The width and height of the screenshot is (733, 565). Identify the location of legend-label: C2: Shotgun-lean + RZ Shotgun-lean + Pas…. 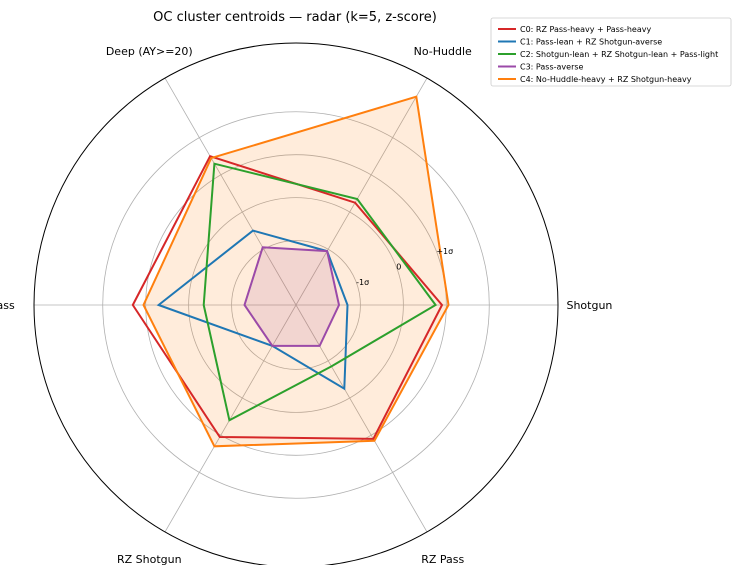
(619, 54).